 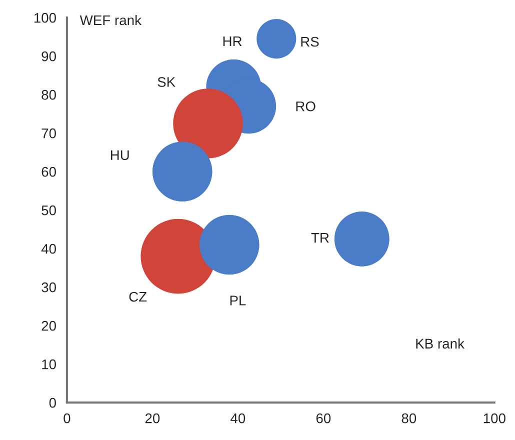 What do you see at coordinates (320, 238) in the screenshot?
I see `annotation: TR` at bounding box center [320, 238].